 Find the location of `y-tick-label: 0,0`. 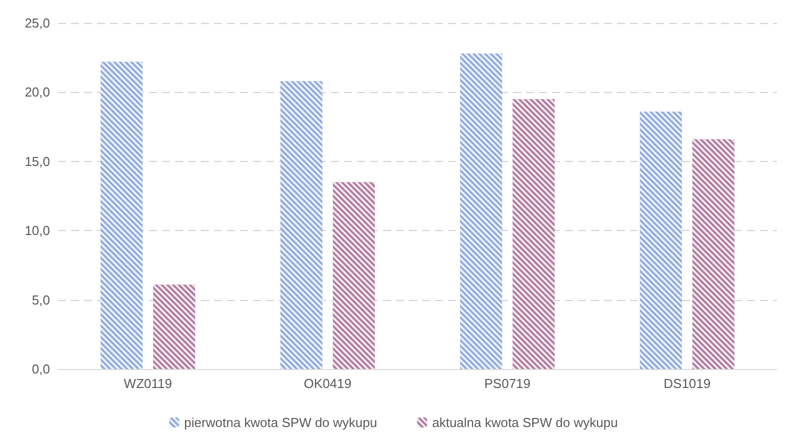

y-tick-label: 0,0 is located at coordinates (41, 369).